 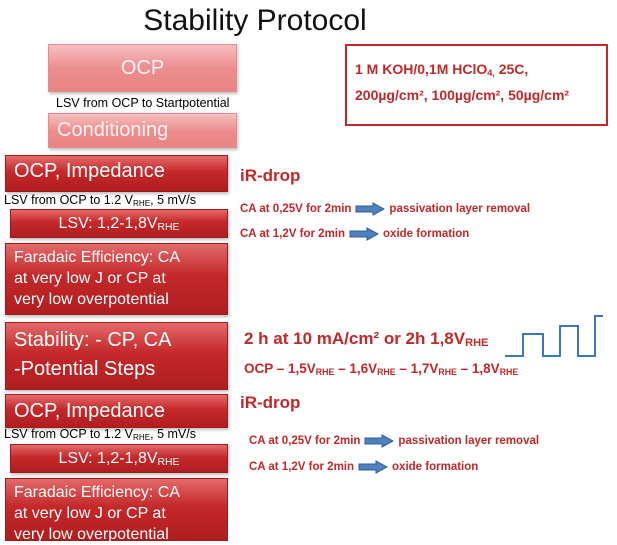 What do you see at coordinates (462, 95) in the screenshot?
I see `line: 200µg/cm², 100µg/cm², 50µg/cm²` at bounding box center [462, 95].